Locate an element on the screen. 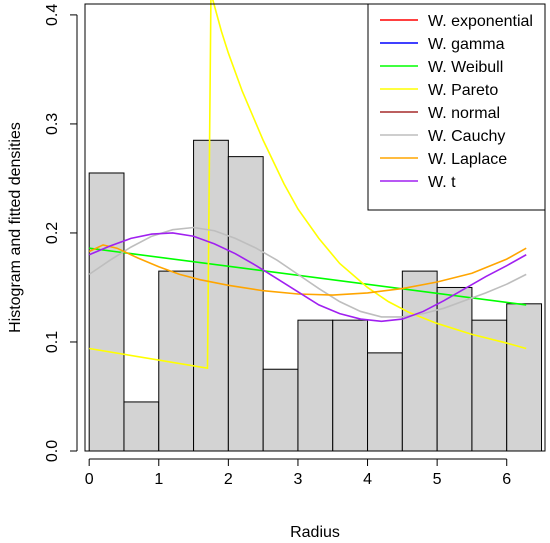 This screenshot has height=543, width=550. y-tick-label: 0.0 is located at coordinates (52, 451).